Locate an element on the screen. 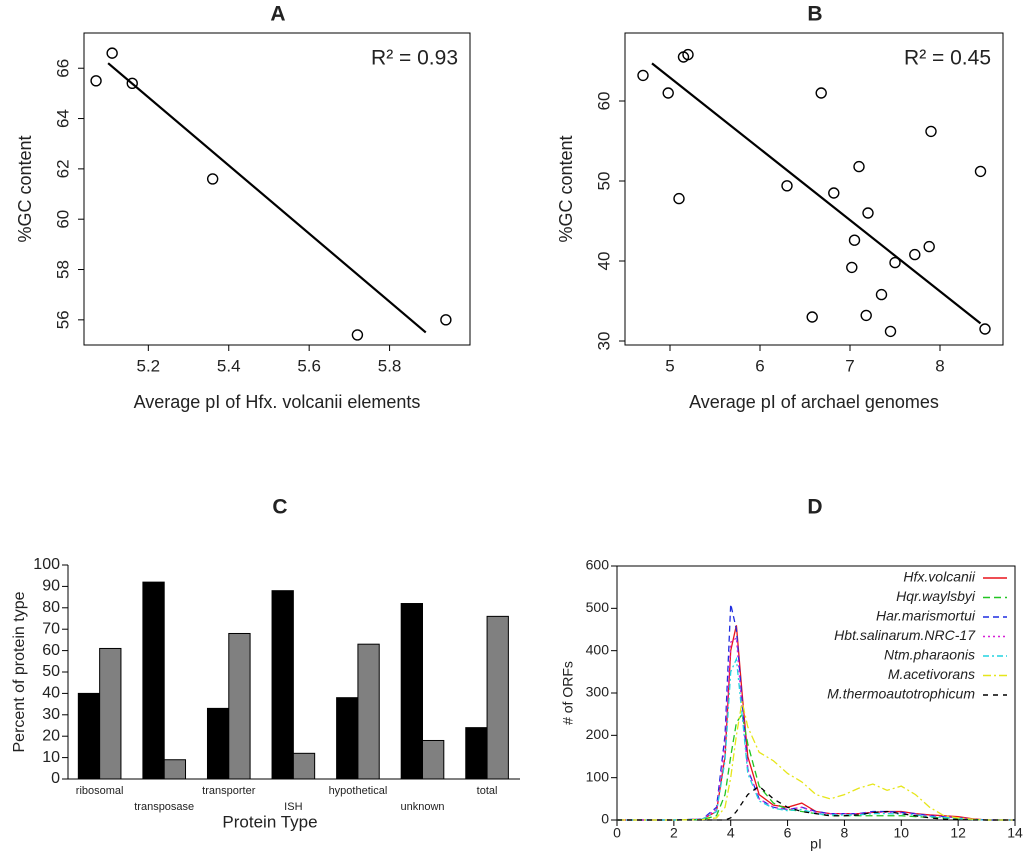 This screenshot has height=856, width=1025. y-tick-label: 62 is located at coordinates (62, 168).